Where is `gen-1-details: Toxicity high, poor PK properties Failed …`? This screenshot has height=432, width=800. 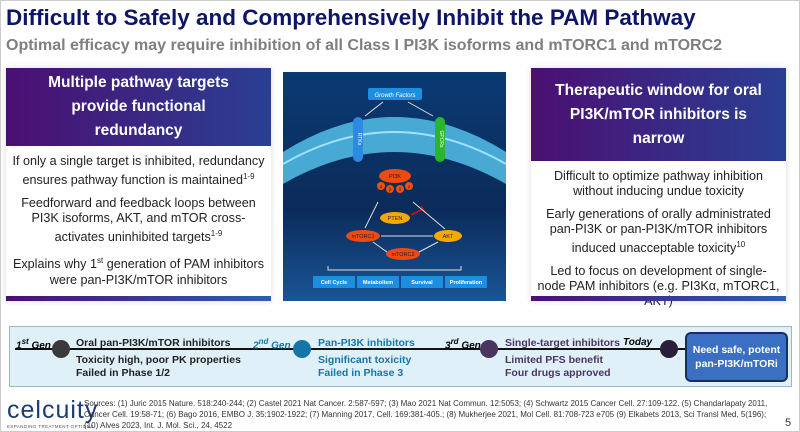
gen-1-details: Toxicity high, poor PK properties Failed … is located at coordinates (158, 366).